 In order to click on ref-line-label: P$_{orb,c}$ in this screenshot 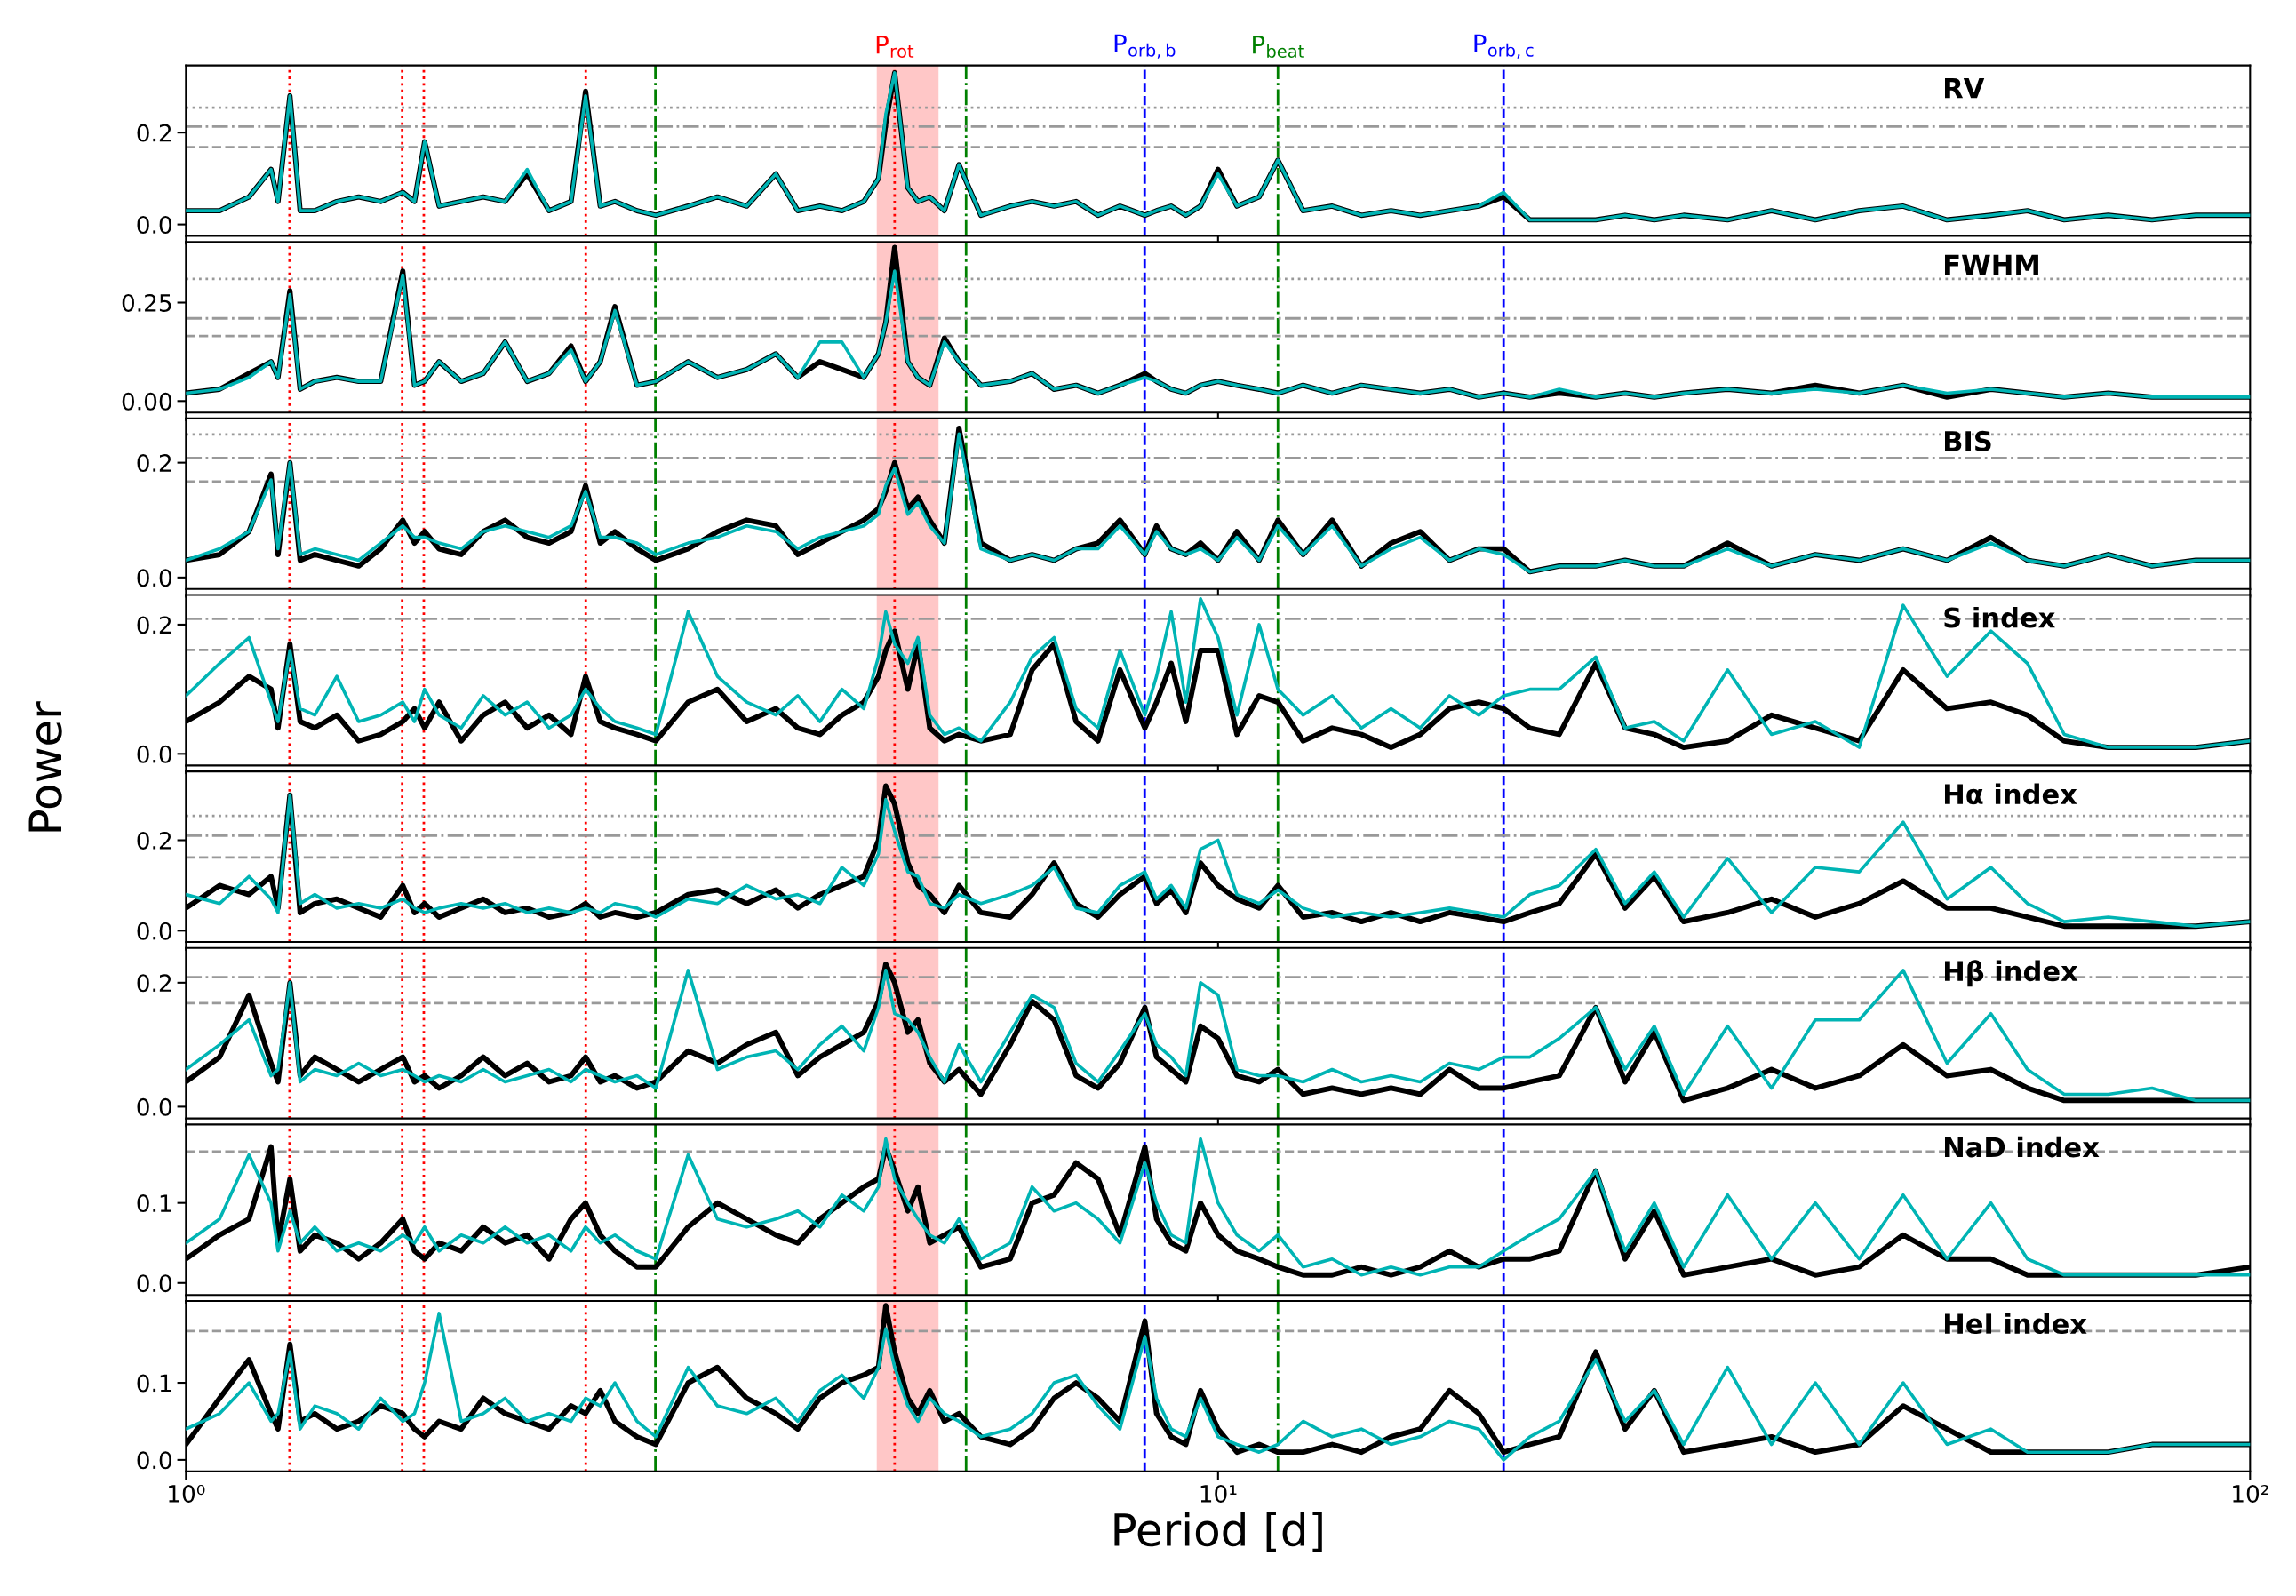, I will do `click(1504, 47)`.